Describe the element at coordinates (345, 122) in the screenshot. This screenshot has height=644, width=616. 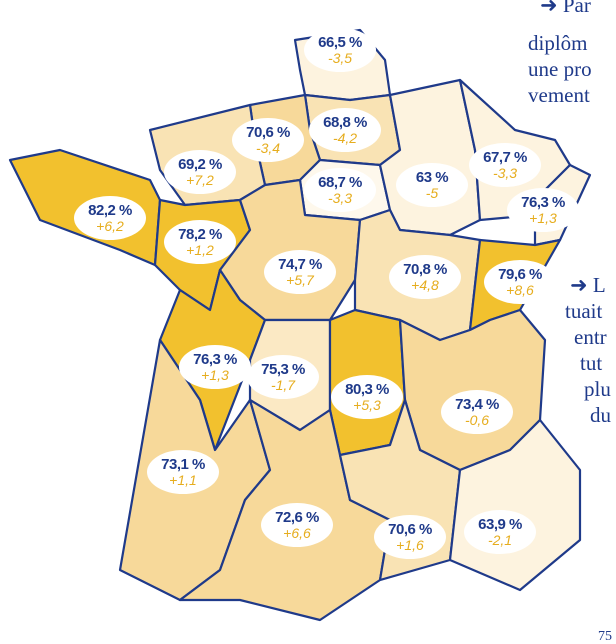
I see `region-value: 68,8 %` at that location.